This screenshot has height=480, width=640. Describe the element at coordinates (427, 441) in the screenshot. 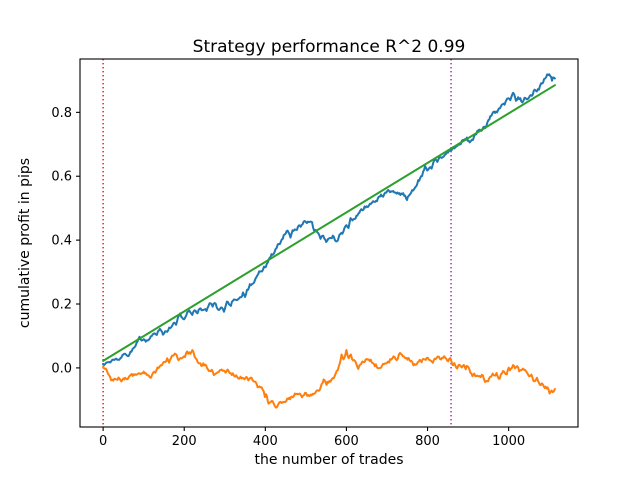

I see `x-tick-label: 800` at that location.